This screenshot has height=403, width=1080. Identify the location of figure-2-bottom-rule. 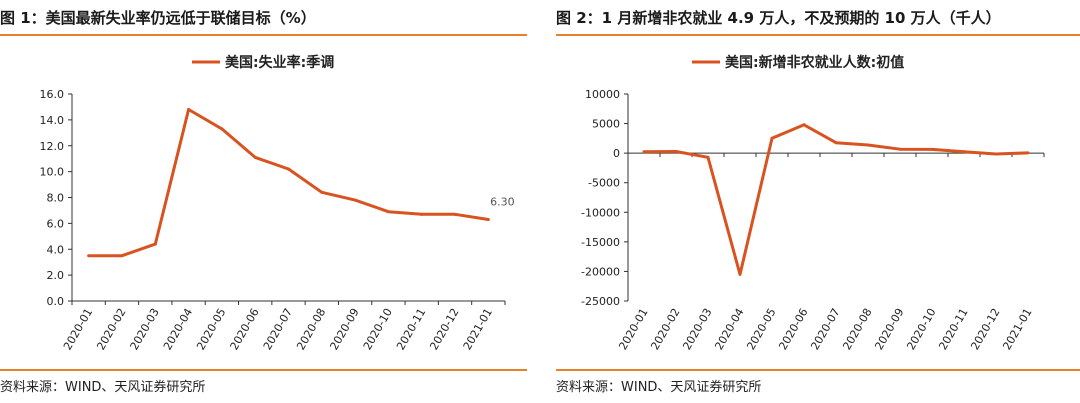
(818, 370).